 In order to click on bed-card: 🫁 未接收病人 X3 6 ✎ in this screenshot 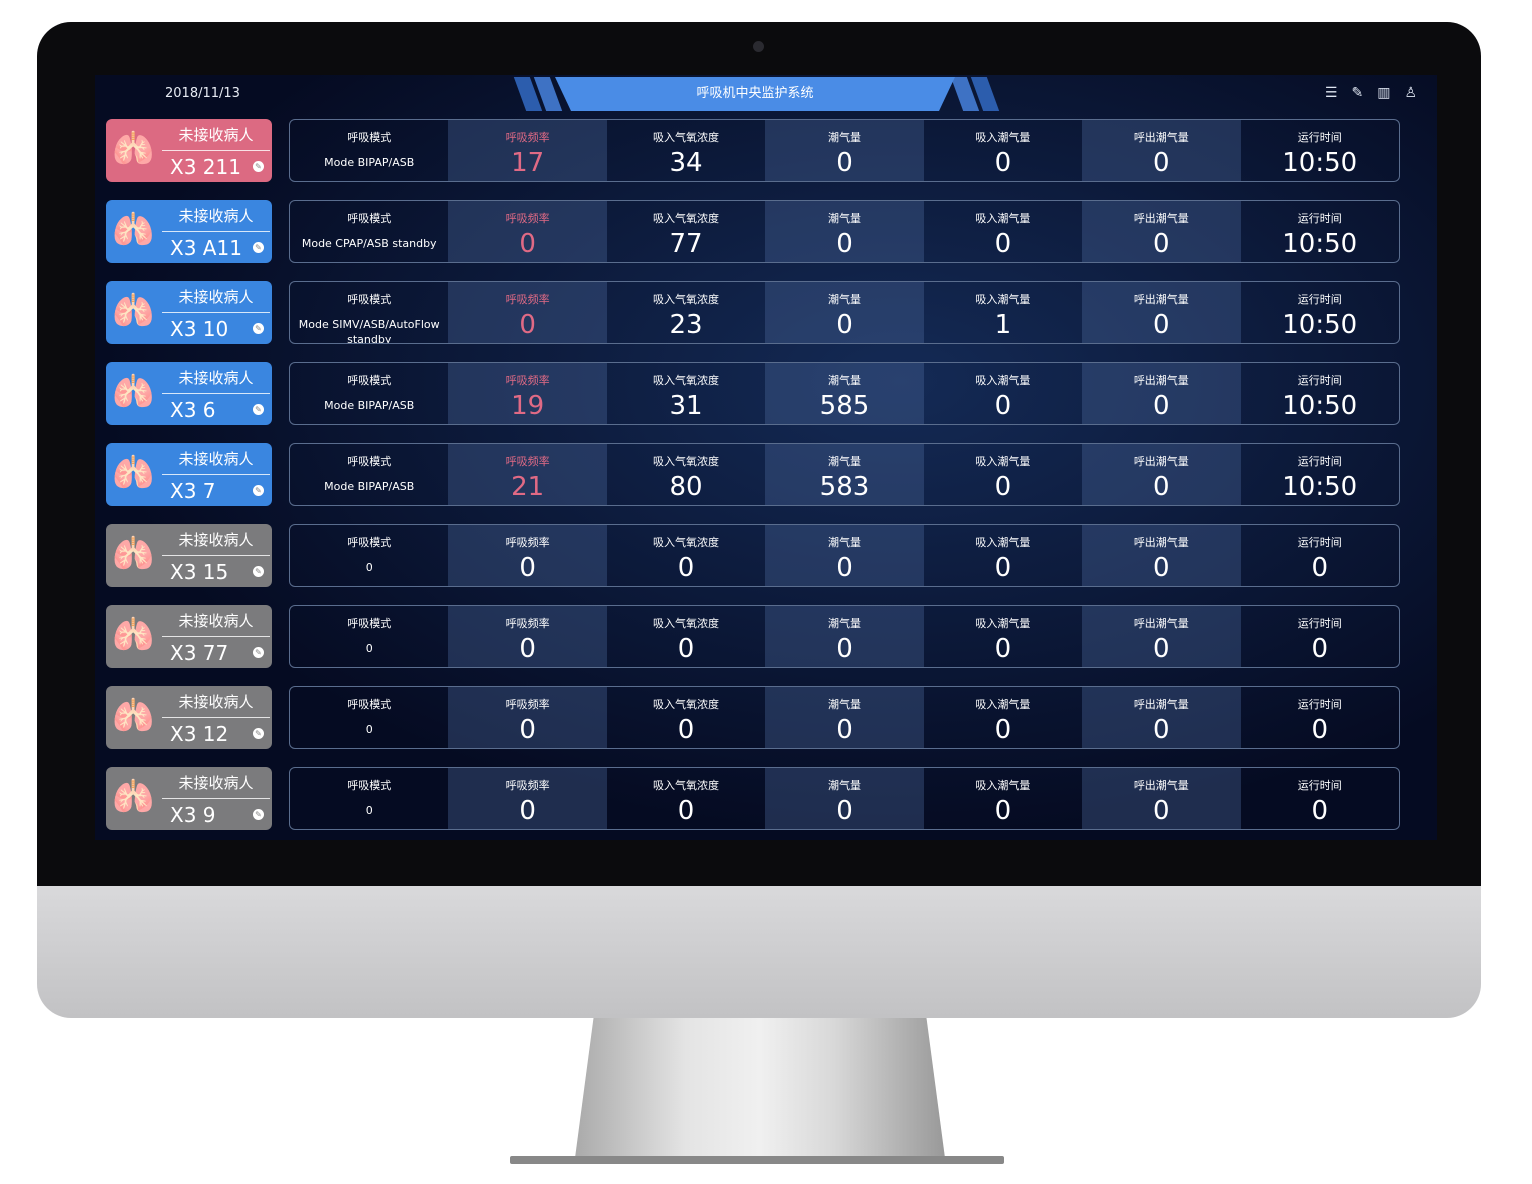, I will do `click(189, 393)`.